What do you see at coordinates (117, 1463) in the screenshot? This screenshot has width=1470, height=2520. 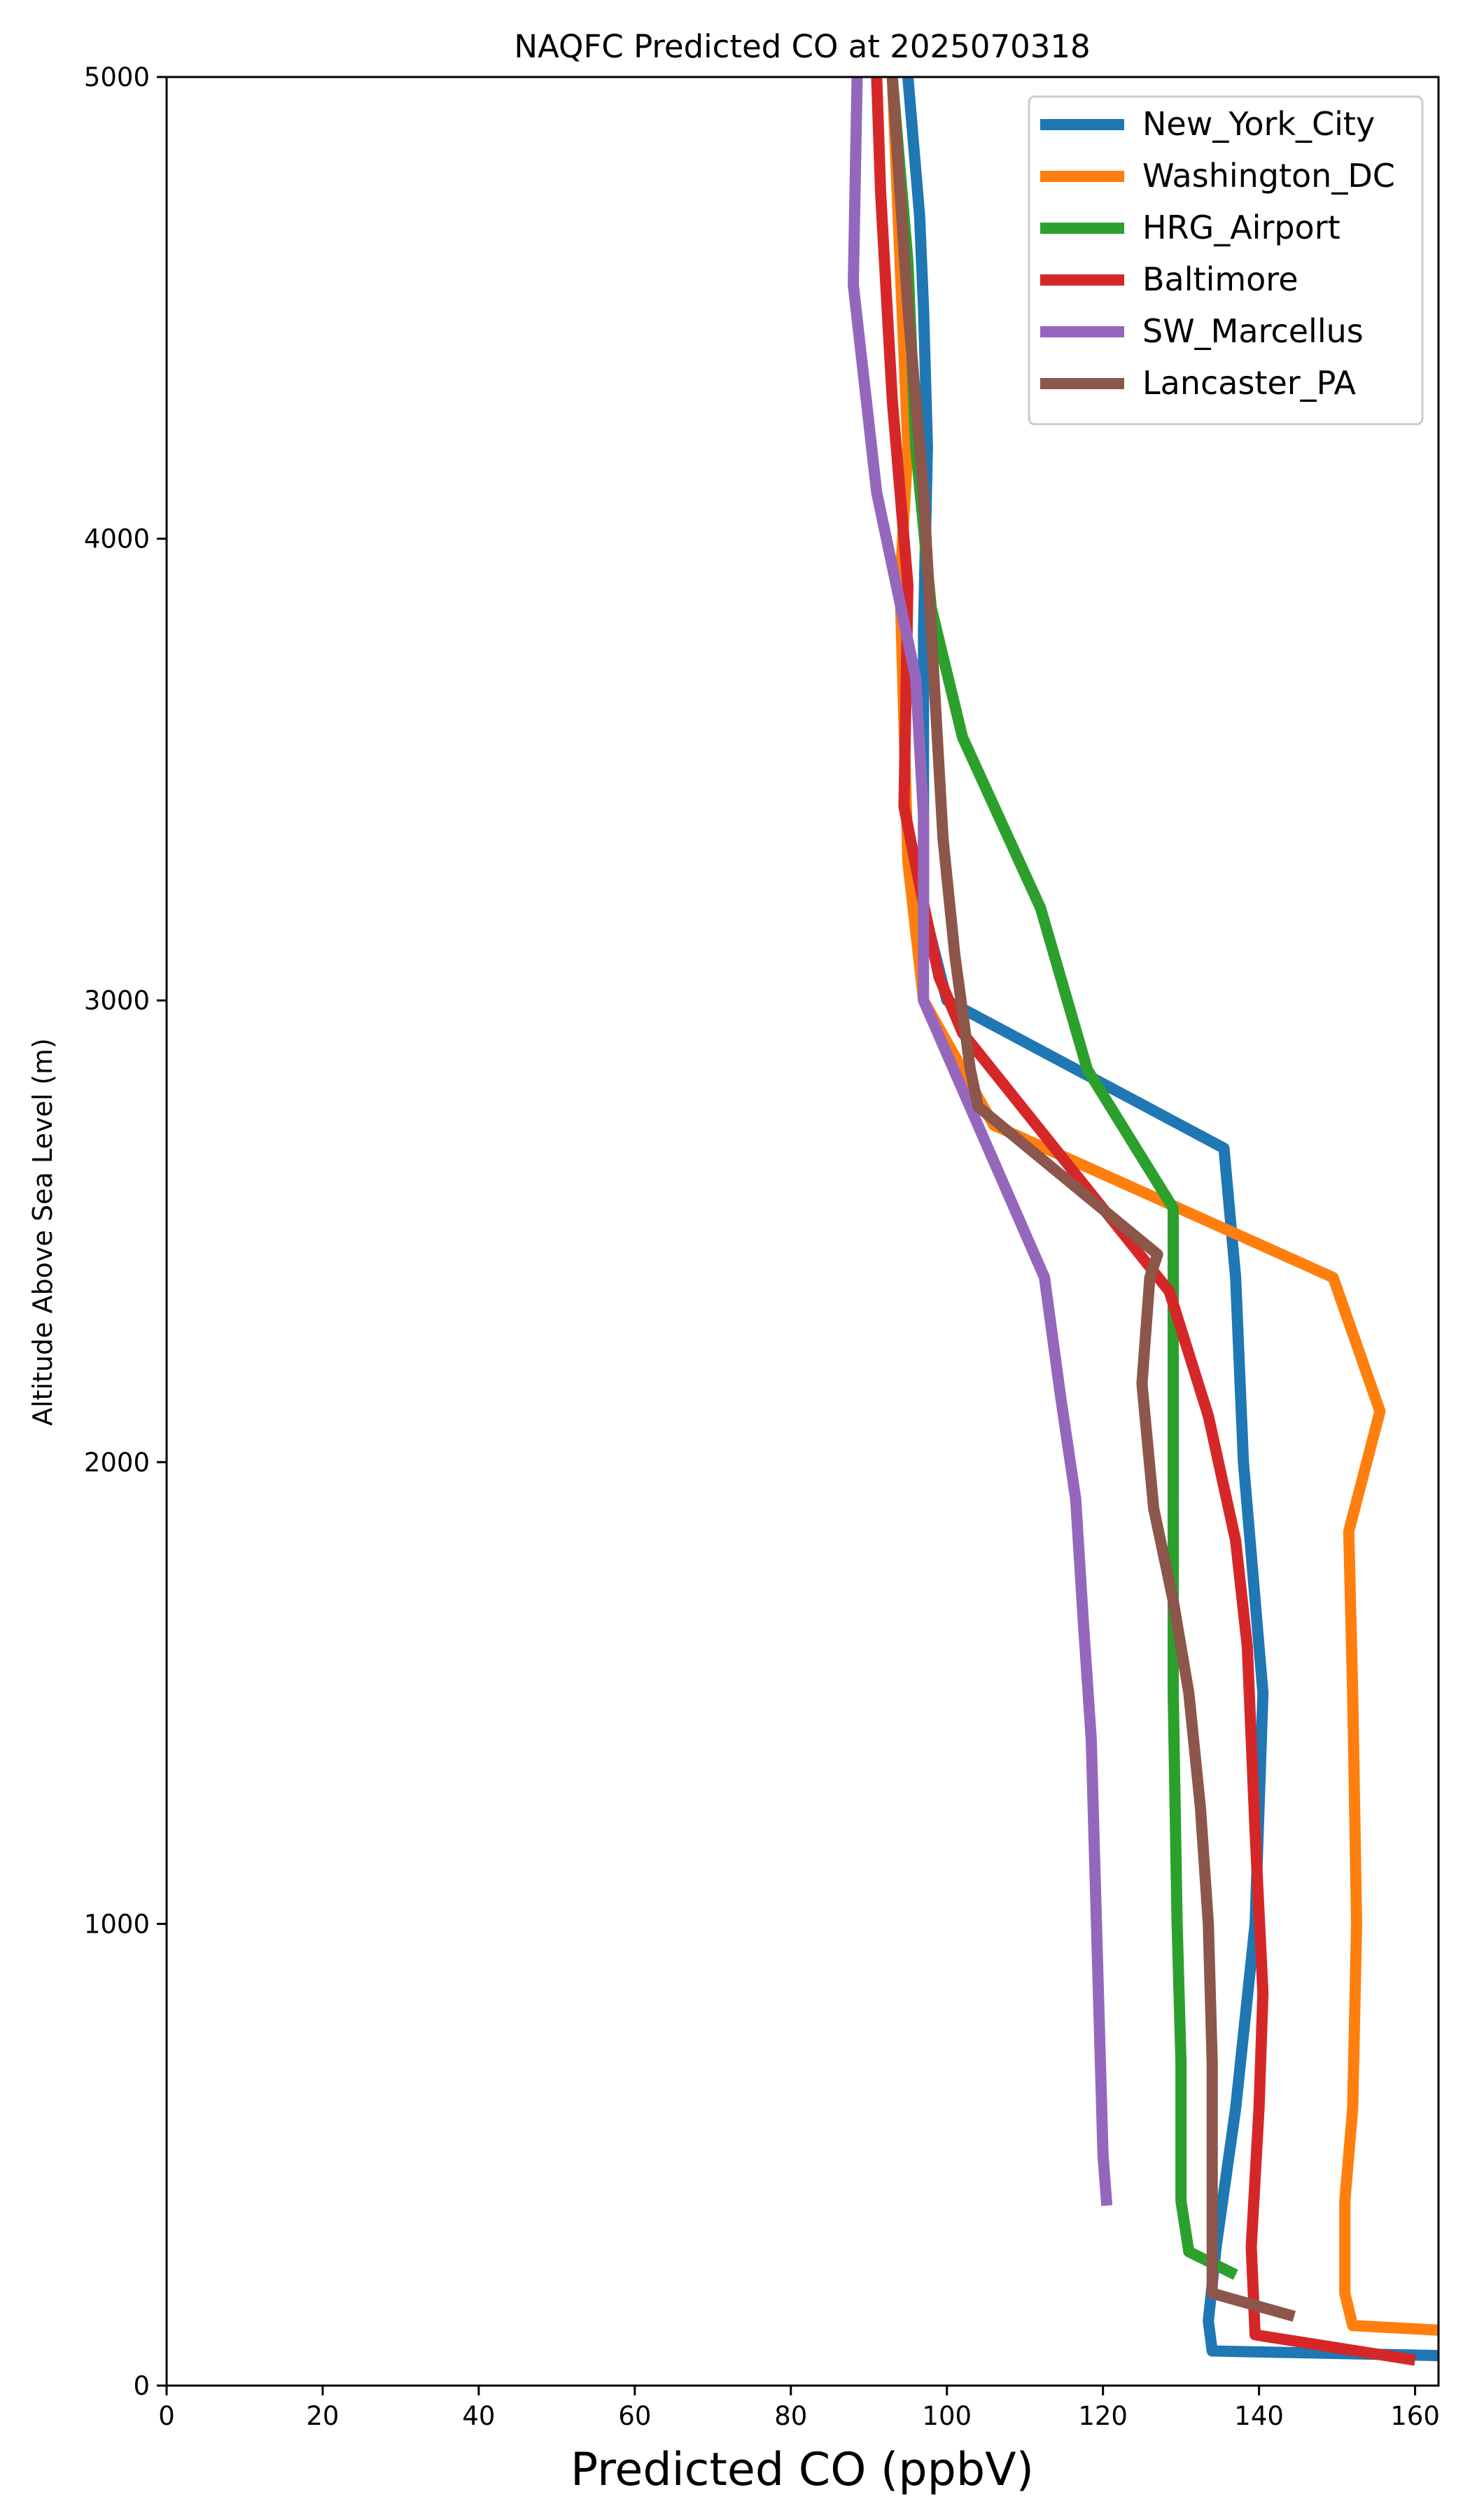 I see `y-tick-label: 2000` at bounding box center [117, 1463].